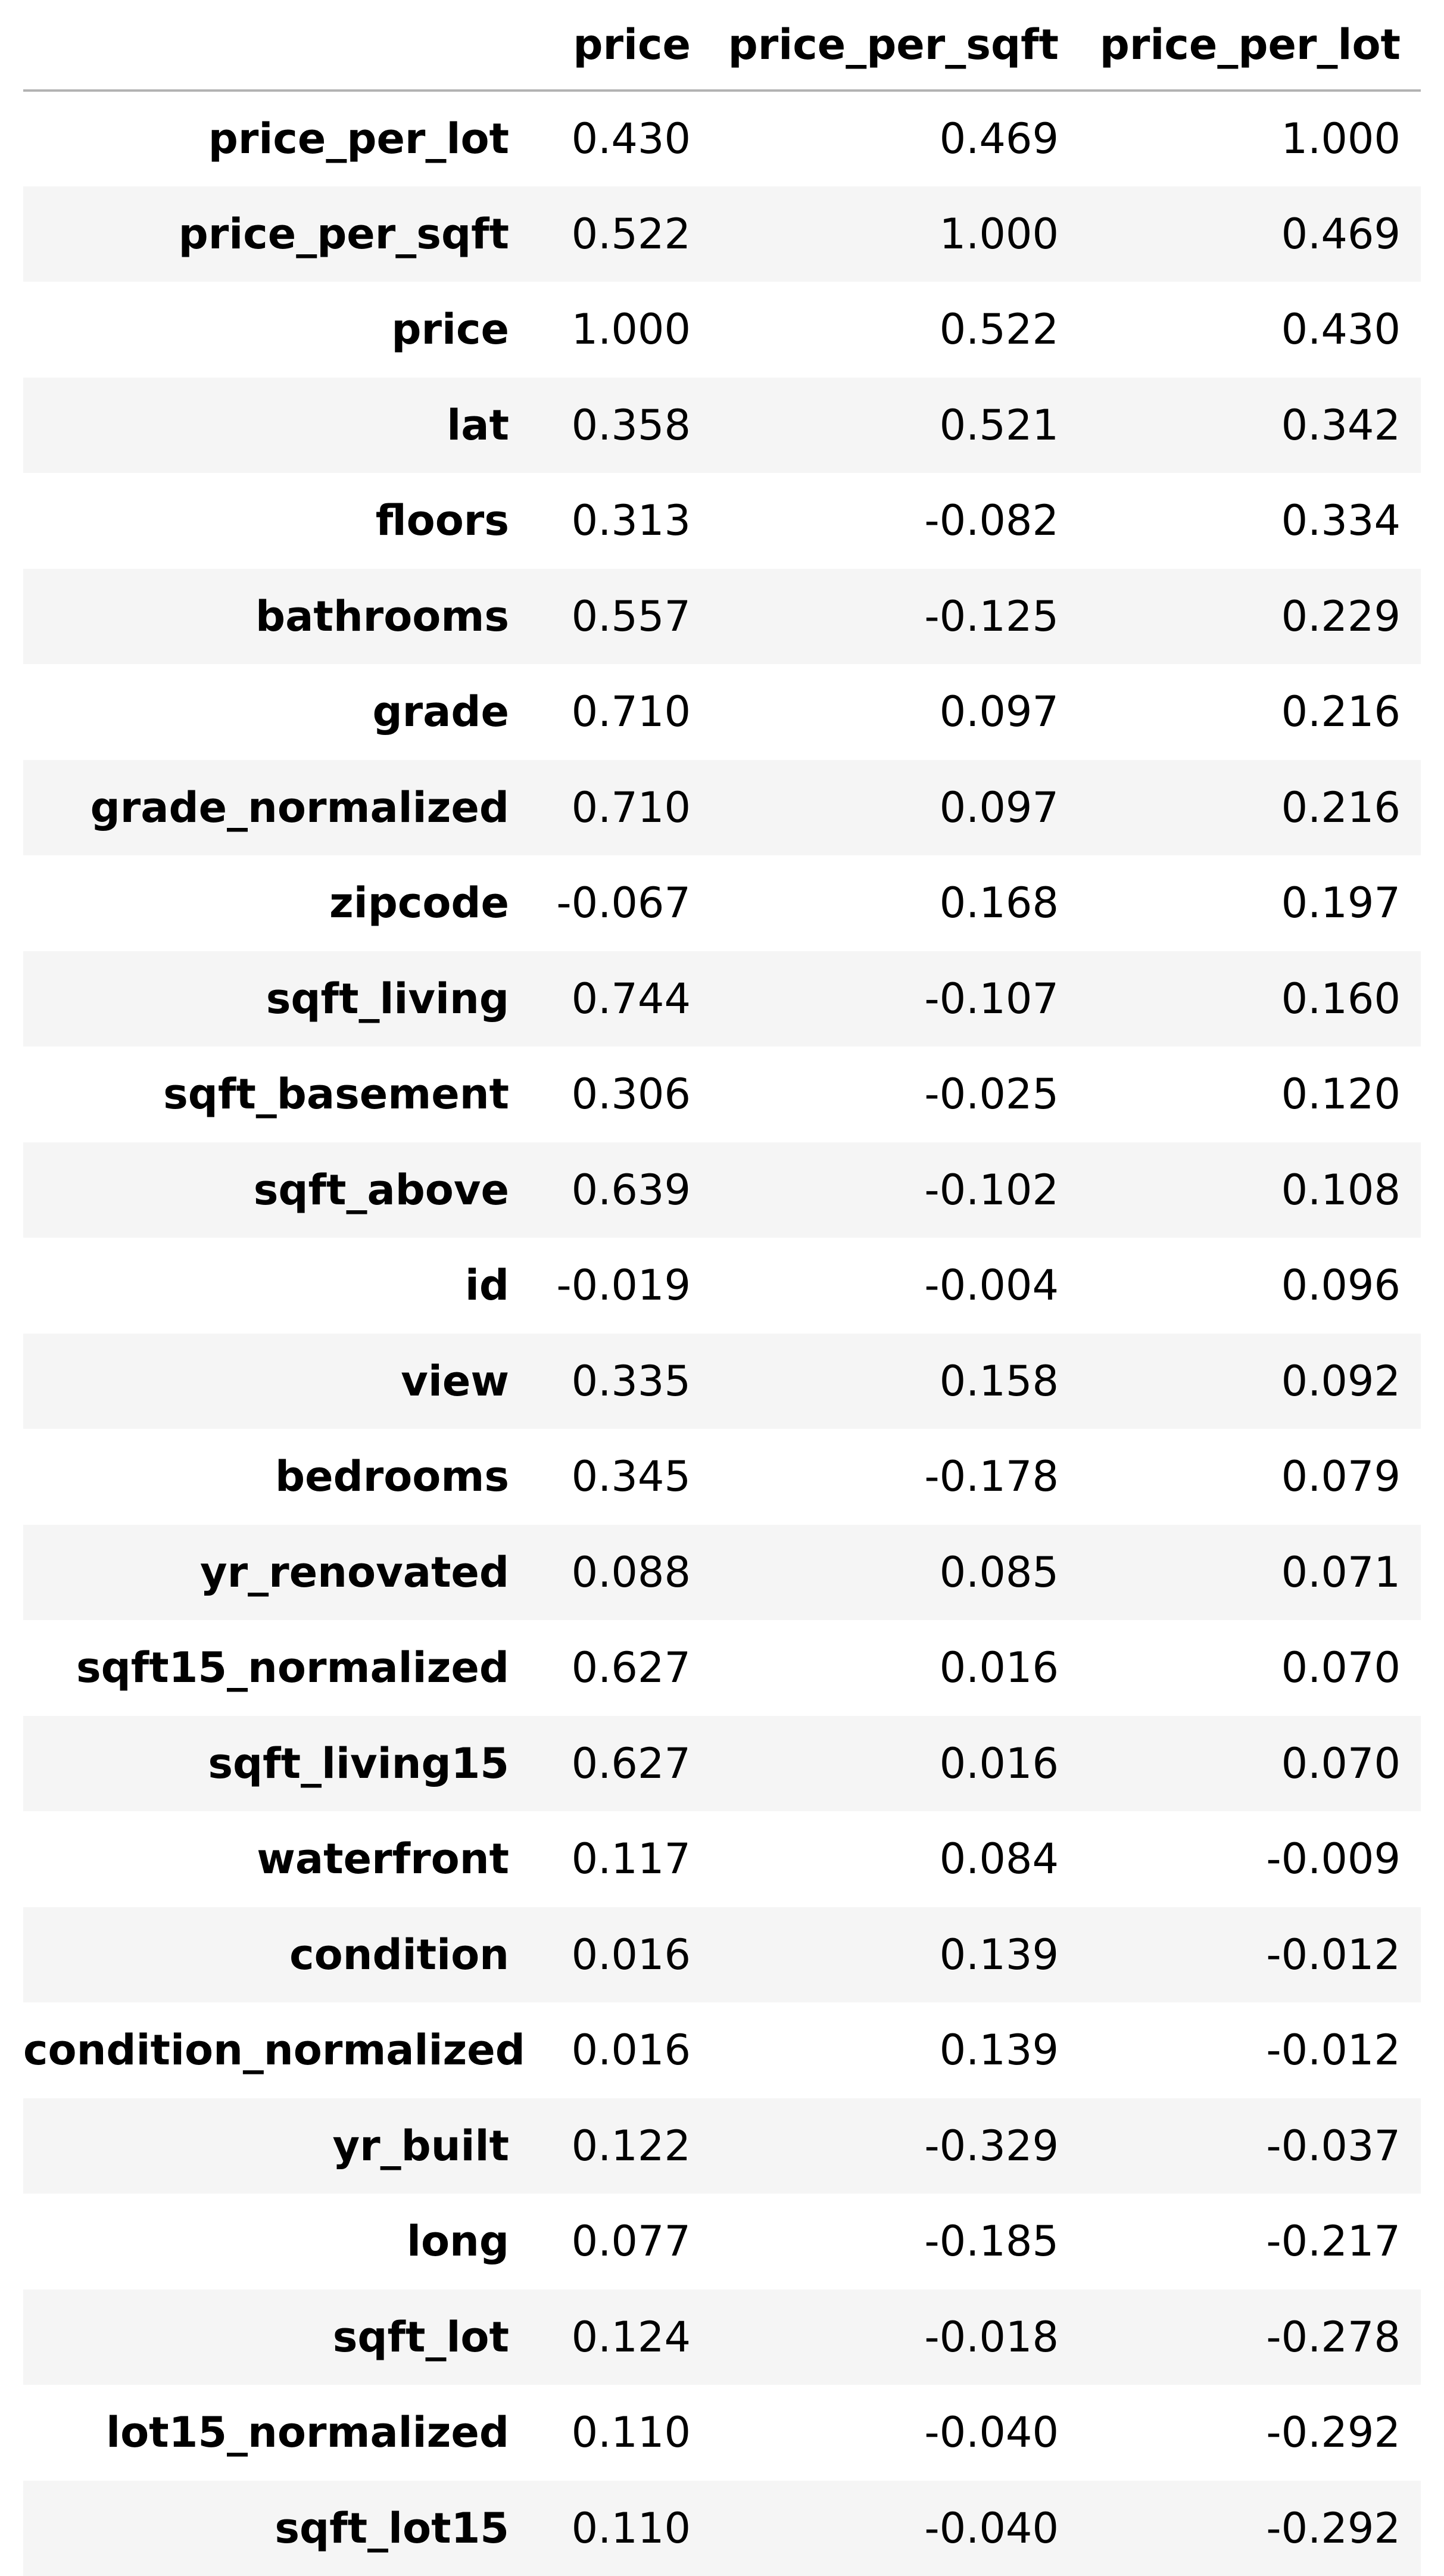 The height and width of the screenshot is (2576, 1444). What do you see at coordinates (620, 1573) in the screenshot?
I see `cell-price: 0.088` at bounding box center [620, 1573].